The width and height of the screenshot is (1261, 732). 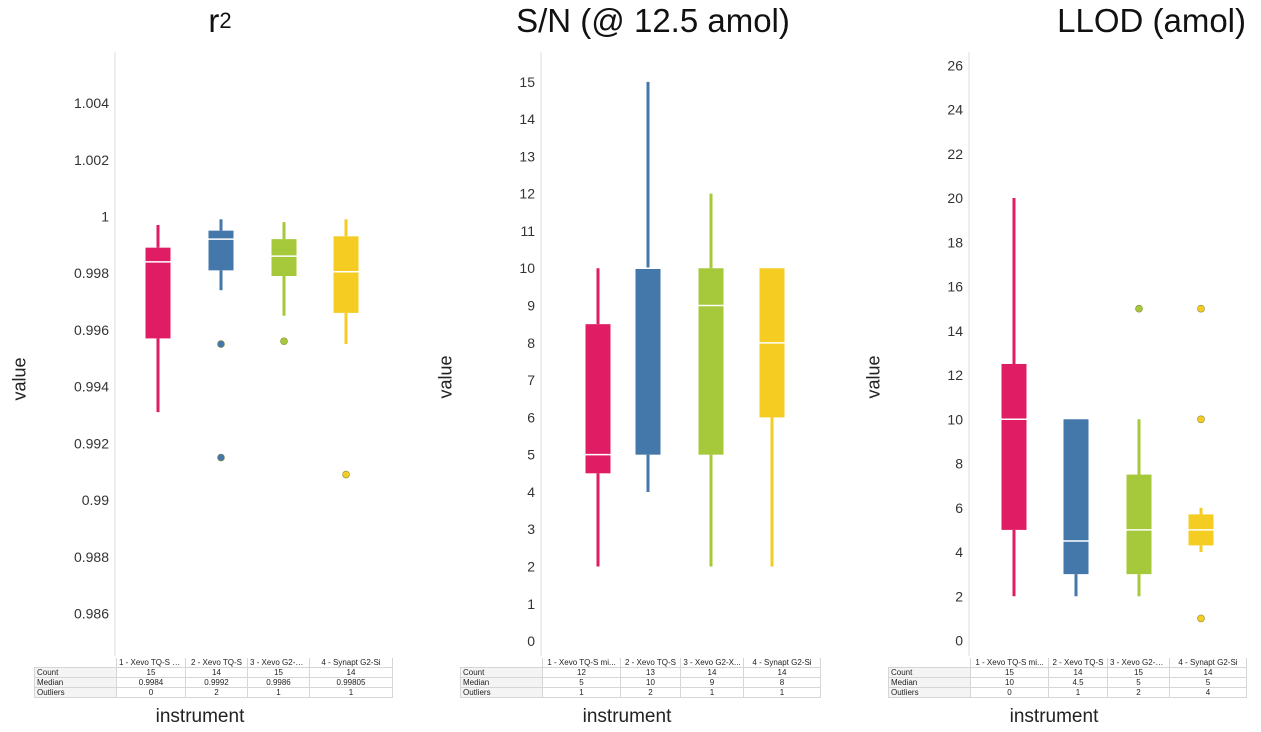 What do you see at coordinates (214, 20) in the screenshot?
I see `chart-title-text: r` at bounding box center [214, 20].